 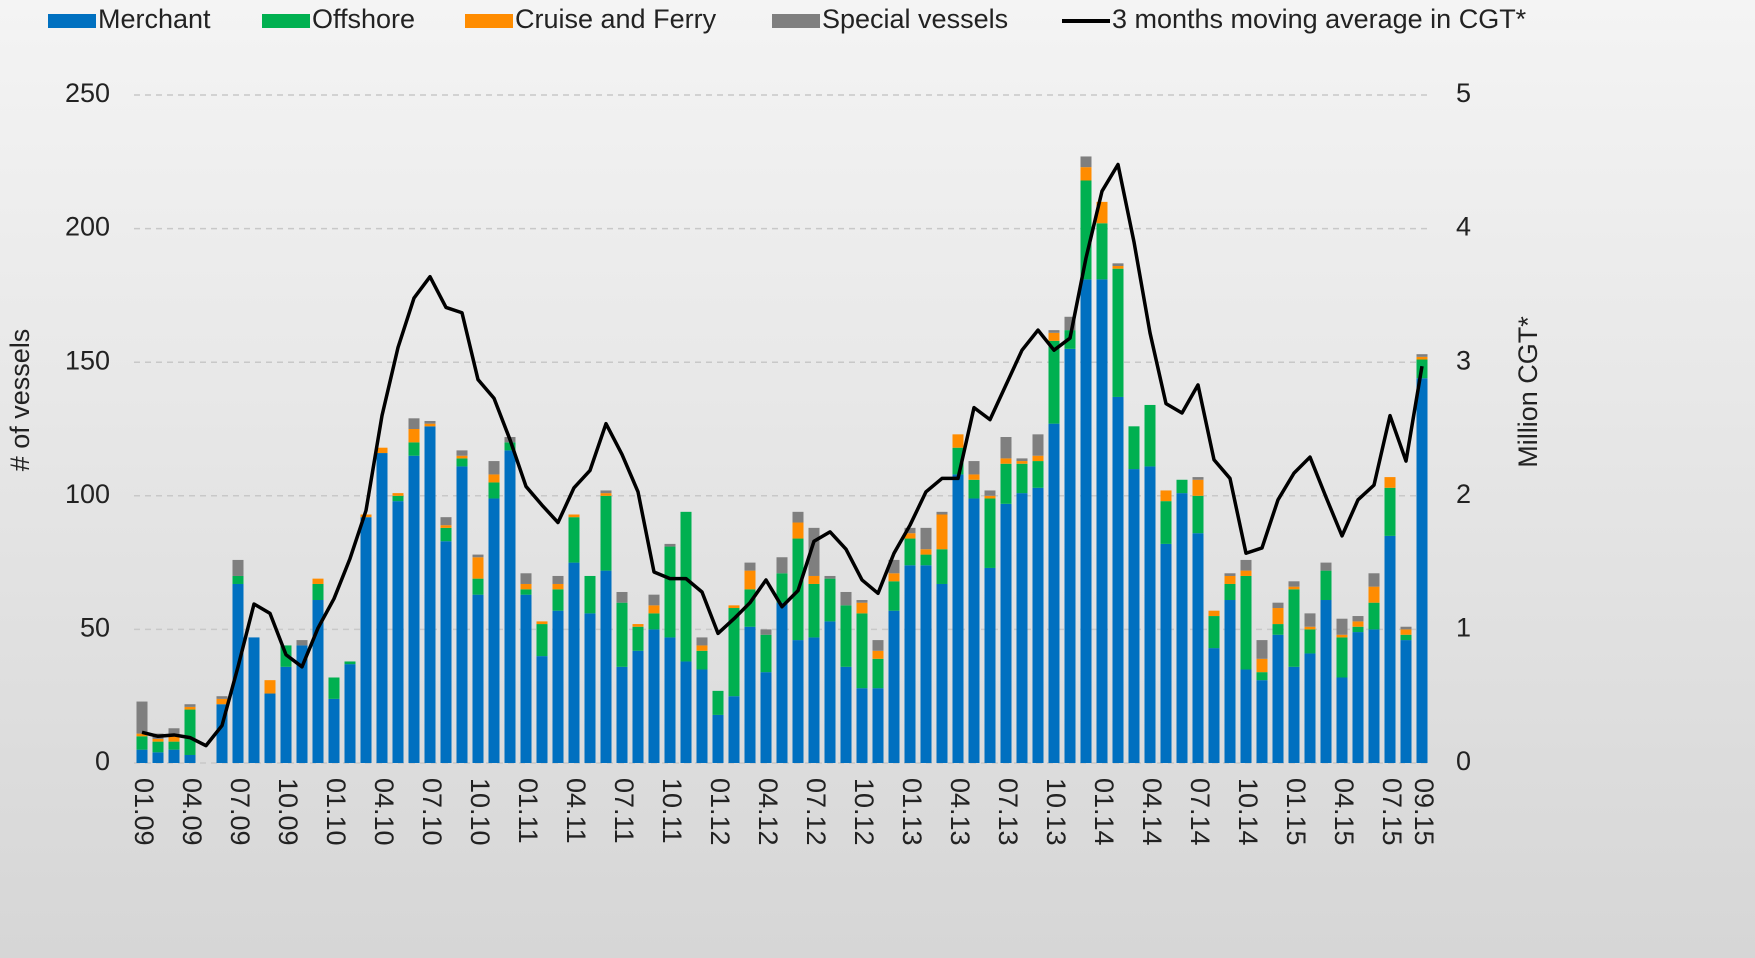 What do you see at coordinates (1424, 812) in the screenshot?
I see `x-tick-label: 09.15` at bounding box center [1424, 812].